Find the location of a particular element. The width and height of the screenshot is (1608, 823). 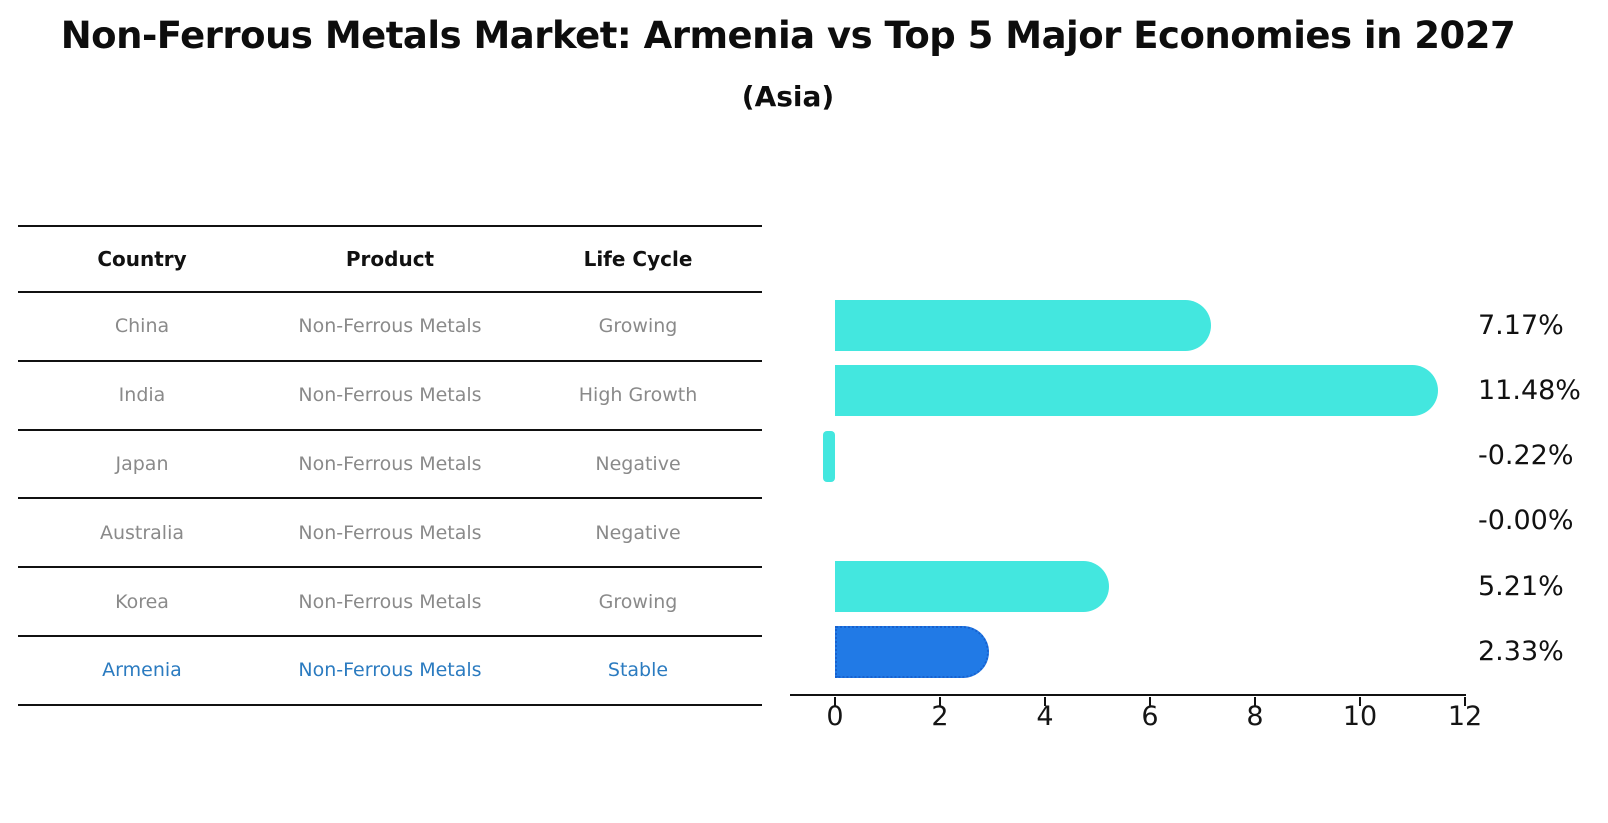

x-axis-tick-label: 10 is located at coordinates (1360, 716).